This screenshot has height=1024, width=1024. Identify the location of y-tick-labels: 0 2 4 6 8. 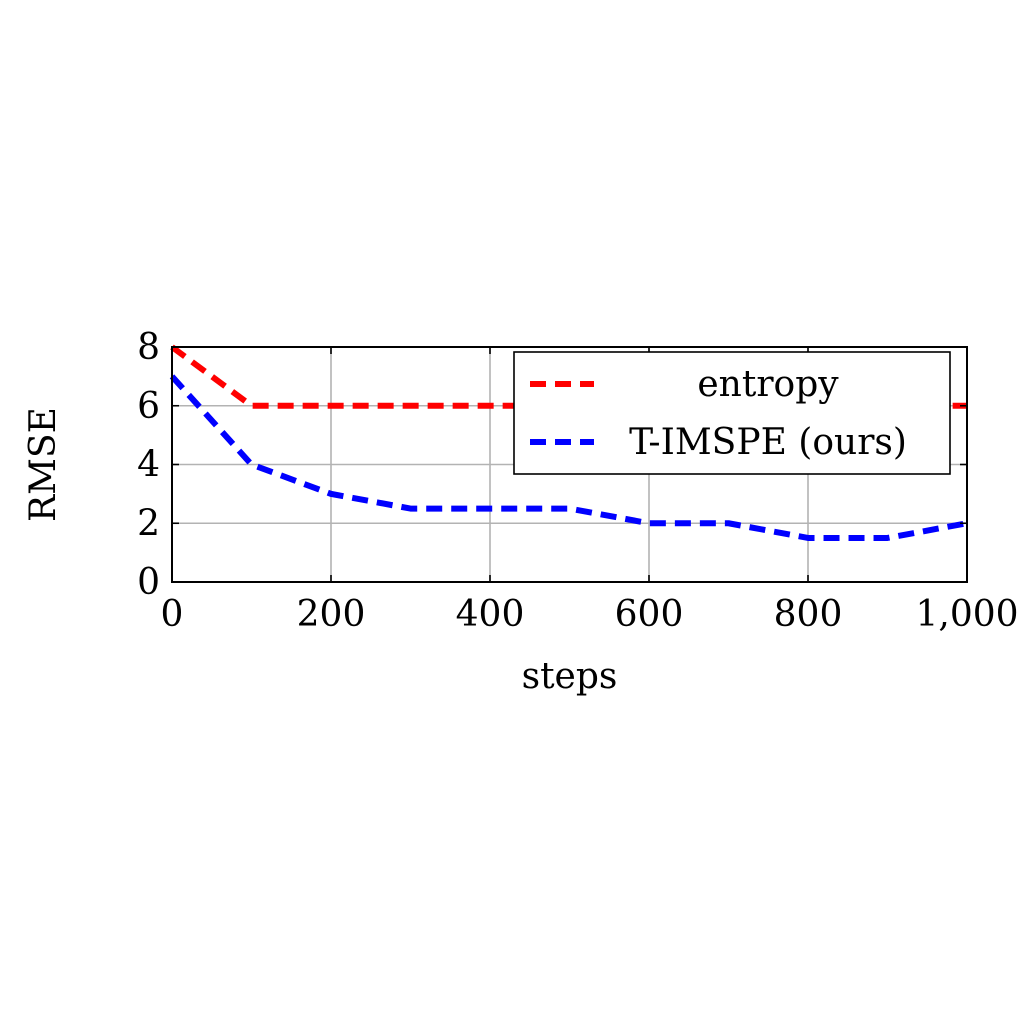
(148, 465).